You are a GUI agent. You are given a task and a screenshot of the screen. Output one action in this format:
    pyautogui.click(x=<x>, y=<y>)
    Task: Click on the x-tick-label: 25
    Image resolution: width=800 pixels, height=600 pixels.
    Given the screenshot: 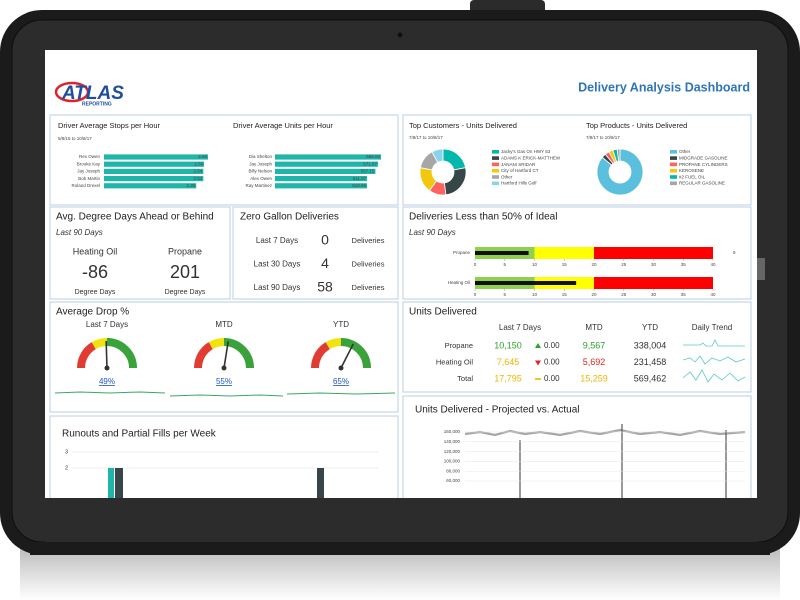 What is the action you would take?
    pyautogui.click(x=624, y=264)
    